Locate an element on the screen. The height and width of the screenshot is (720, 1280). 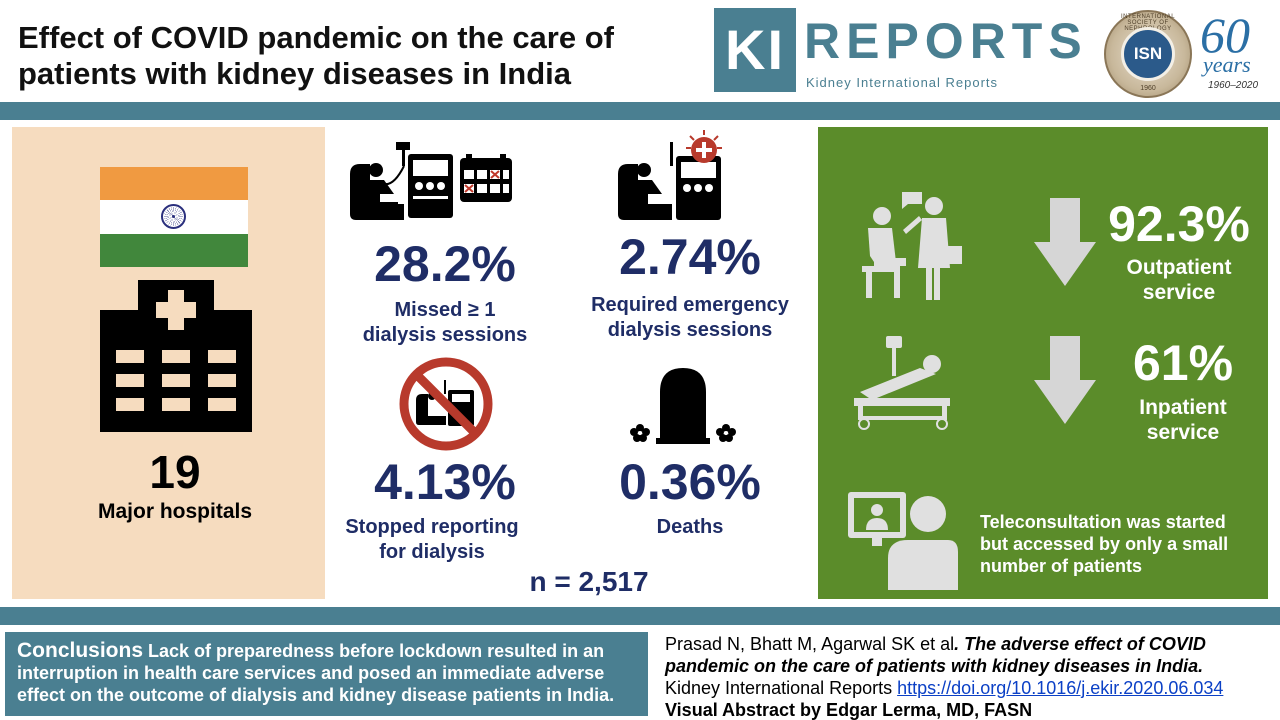
anniversary-word: years is located at coordinates (1227, 64).